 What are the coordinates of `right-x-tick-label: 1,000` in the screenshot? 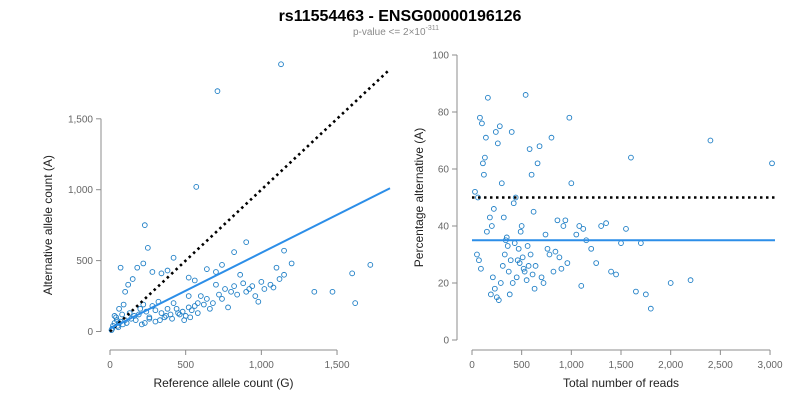 It's located at (571, 365).